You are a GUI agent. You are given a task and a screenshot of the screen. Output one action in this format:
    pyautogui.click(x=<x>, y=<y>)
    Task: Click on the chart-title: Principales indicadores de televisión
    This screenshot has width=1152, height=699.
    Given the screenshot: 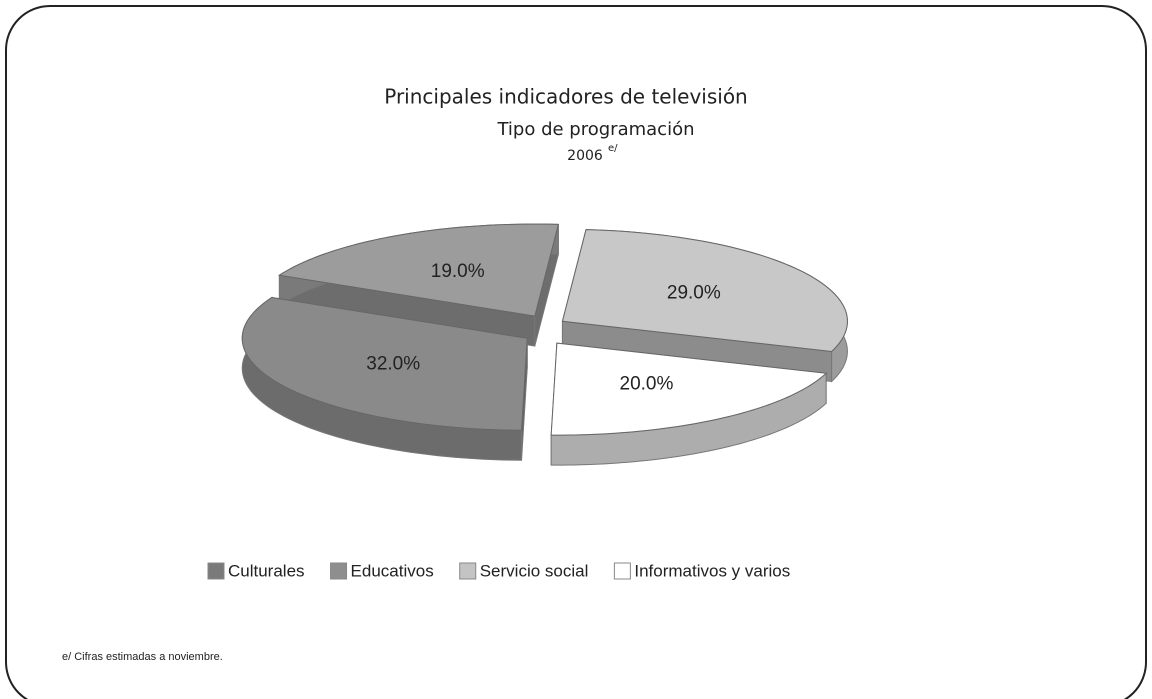 What is the action you would take?
    pyautogui.click(x=566, y=97)
    